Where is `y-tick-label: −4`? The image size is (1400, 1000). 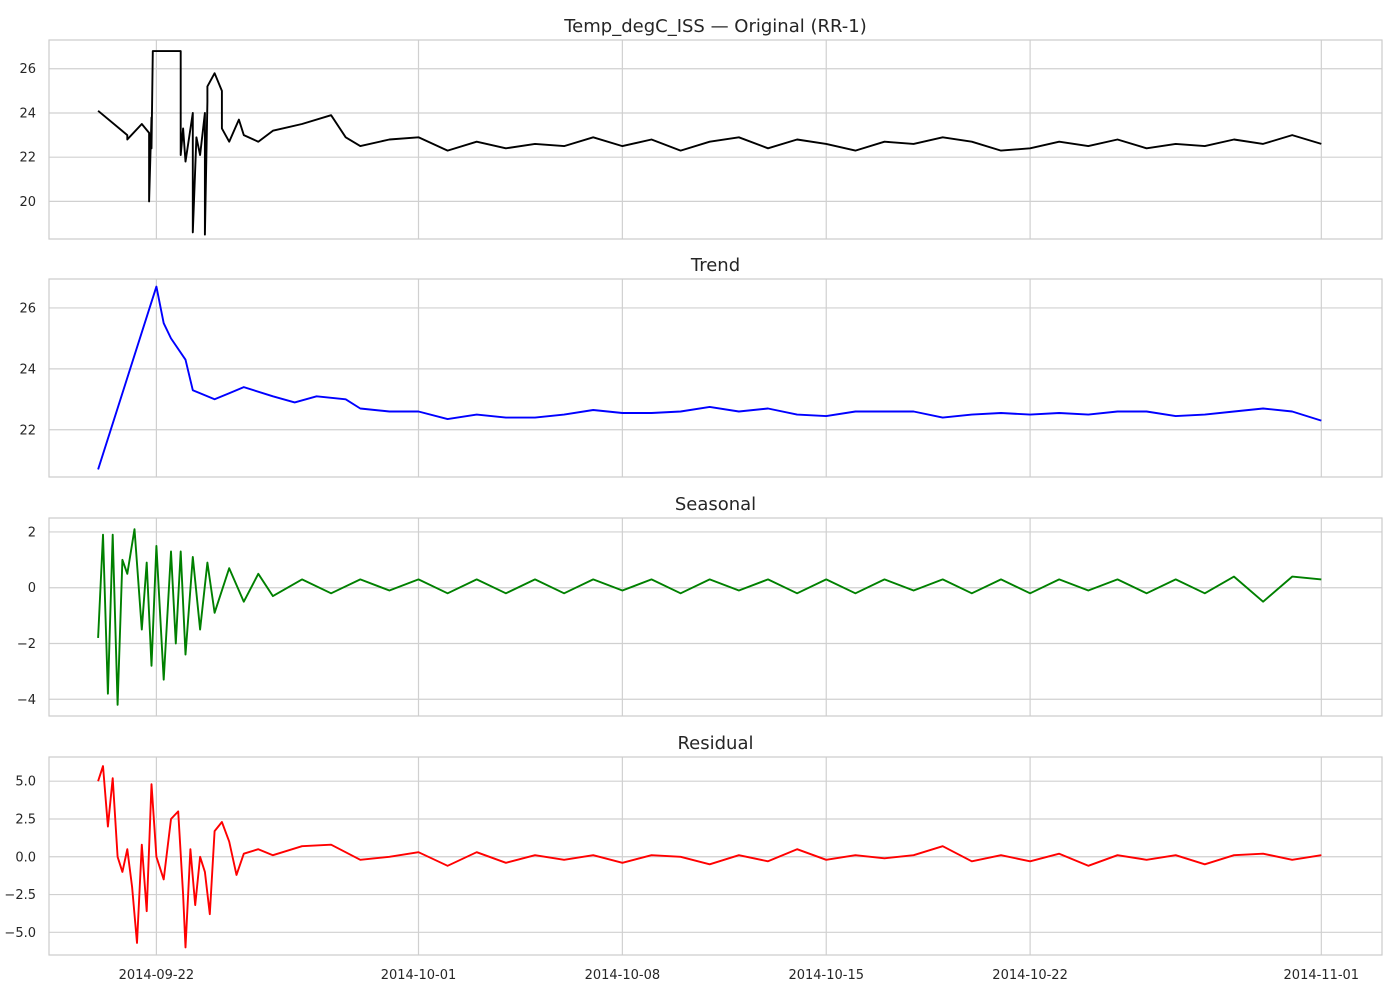 y-tick-label: −4 is located at coordinates (26, 700).